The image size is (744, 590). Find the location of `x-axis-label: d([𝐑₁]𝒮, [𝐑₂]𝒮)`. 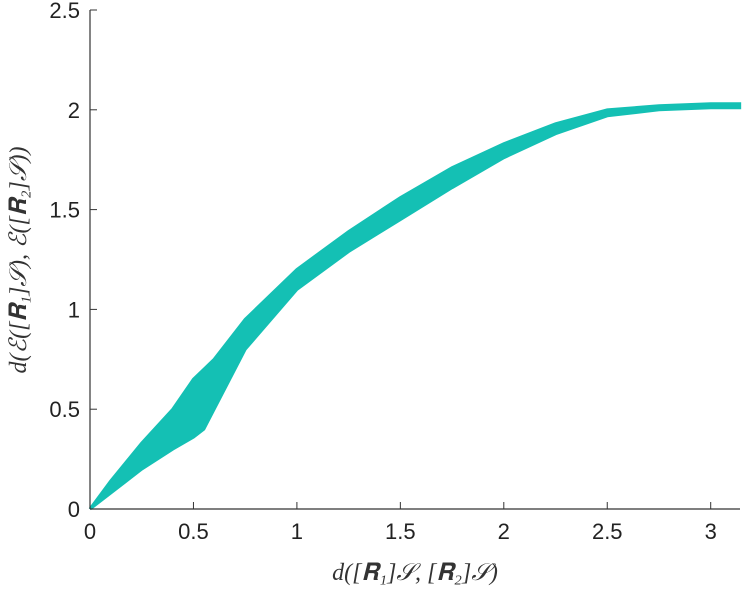

x-axis-label: d([𝐑₁]𝒮, [𝐑₂]𝒮) is located at coordinates (415, 573).